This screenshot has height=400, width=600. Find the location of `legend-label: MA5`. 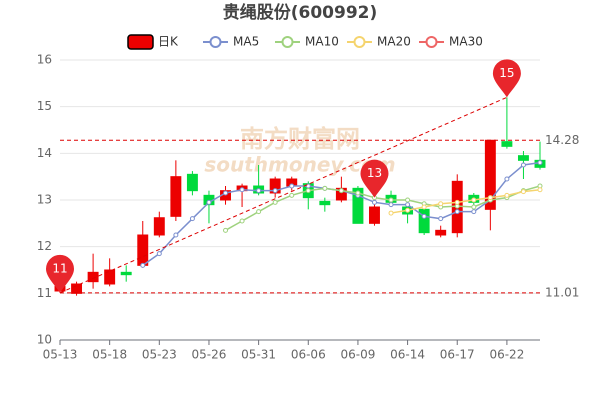

legend-label: MA5 is located at coordinates (246, 42).